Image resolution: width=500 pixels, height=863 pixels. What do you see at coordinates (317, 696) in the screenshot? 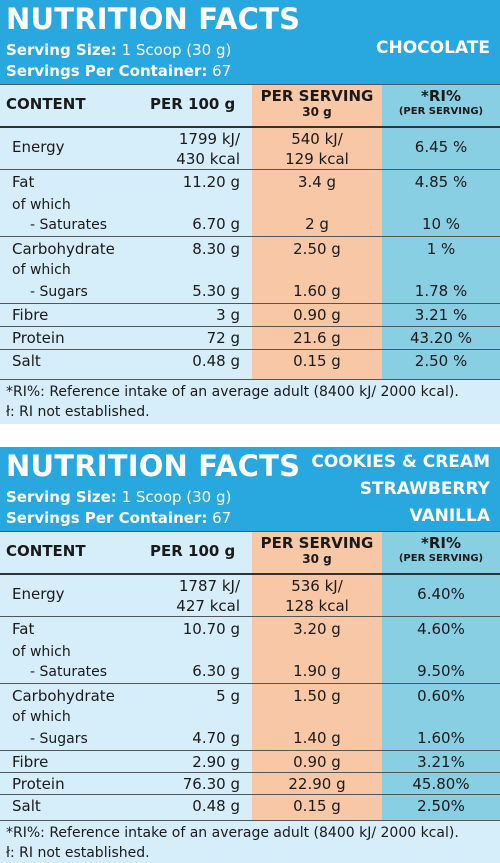
I see `carb-serving: 1.50 g` at bounding box center [317, 696].